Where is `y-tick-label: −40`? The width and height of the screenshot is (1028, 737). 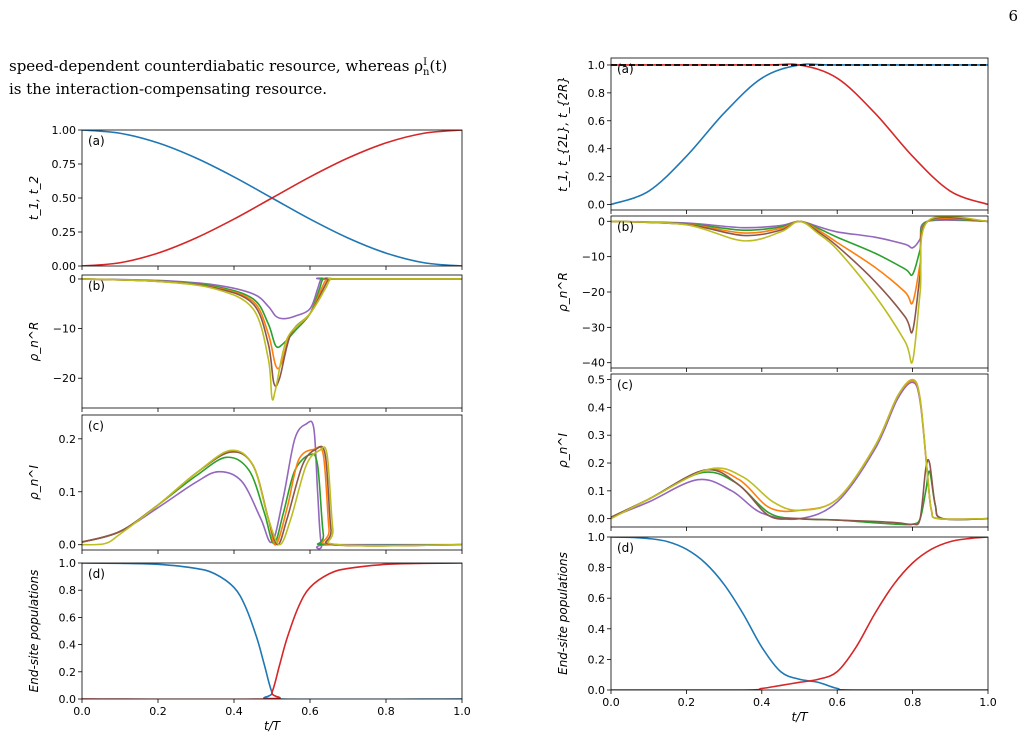 y-tick-label: −40 is located at coordinates (593, 363).